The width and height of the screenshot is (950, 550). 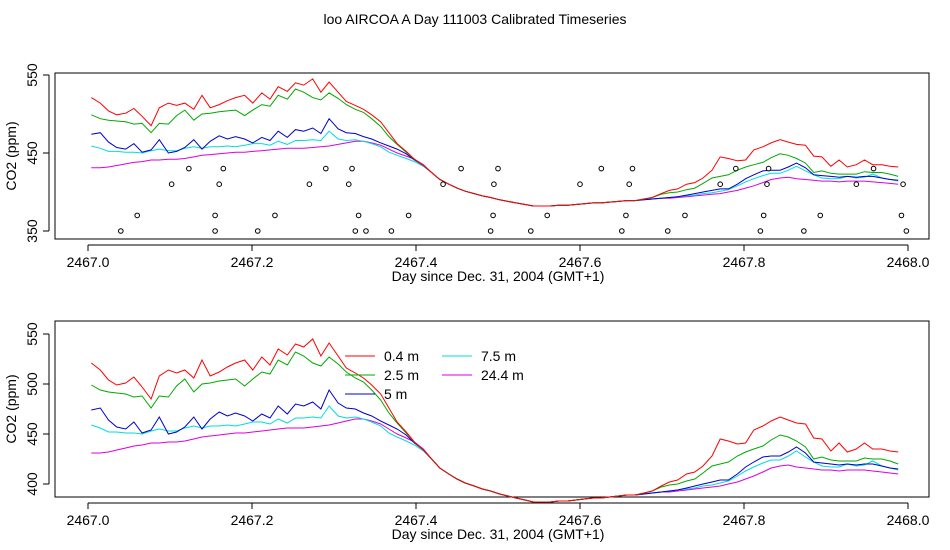 I want to click on panel1-y-tick-label-1: 450, so click(x=32, y=153).